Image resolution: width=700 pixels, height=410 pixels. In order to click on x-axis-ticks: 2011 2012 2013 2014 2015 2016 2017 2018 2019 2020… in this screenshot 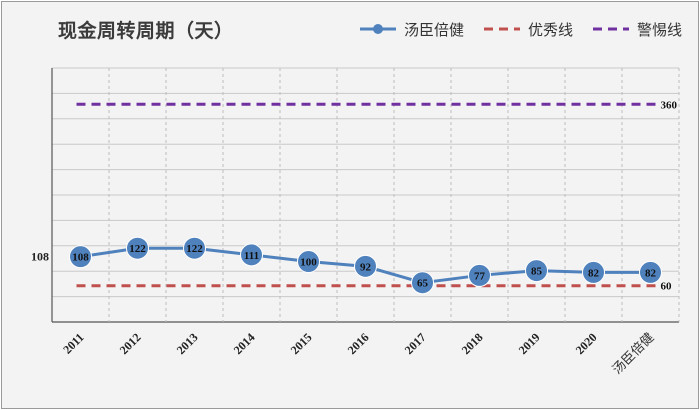, I will do `click(358, 353)`.